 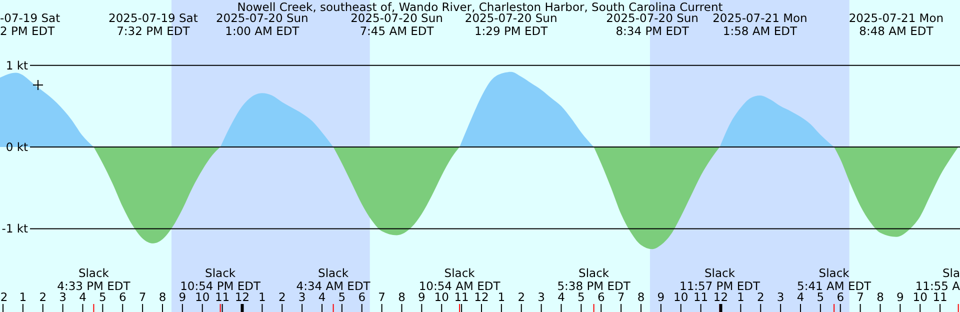 I want to click on annotation: 2025-07-20 Sun 1:29 PM EDT, so click(x=511, y=24).